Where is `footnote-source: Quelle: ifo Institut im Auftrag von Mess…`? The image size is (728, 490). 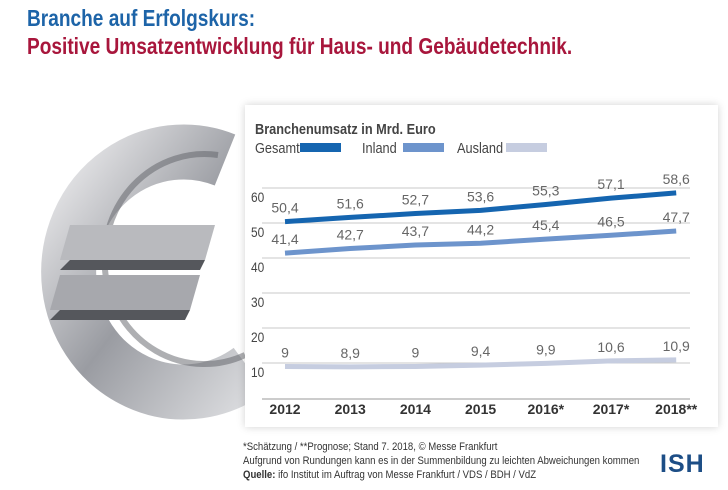 footnote-source: Quelle: ifo Institut im Auftrag von Mess… is located at coordinates (389, 475).